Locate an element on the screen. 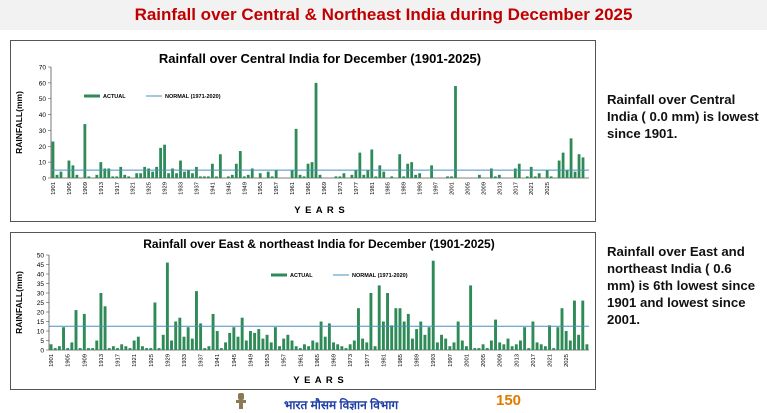 The width and height of the screenshot is (767, 413). x-tick-label: 2009 is located at coordinates (501, 360).